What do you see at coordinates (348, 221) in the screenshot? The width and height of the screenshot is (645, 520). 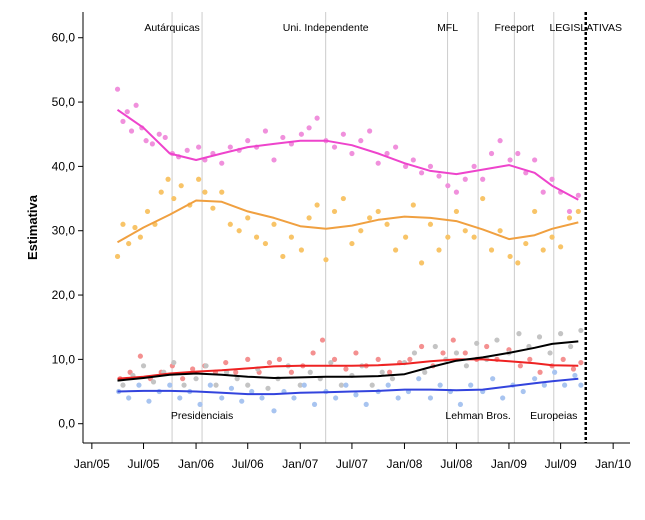 I see `series-1-trend-line` at bounding box center [348, 221].